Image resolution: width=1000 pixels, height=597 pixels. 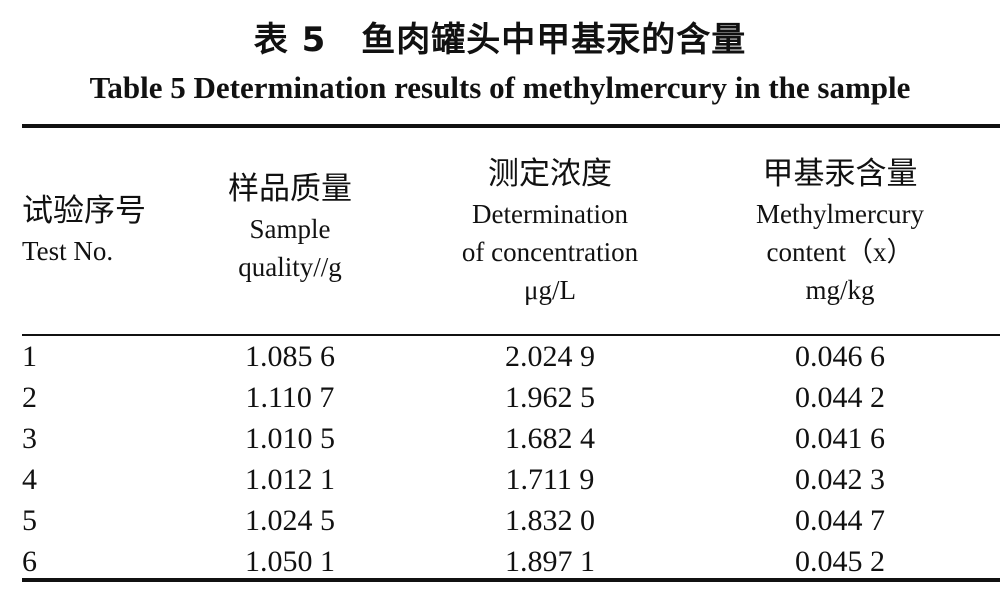 I want to click on cell-concentration: 1.711 9, so click(x=550, y=479).